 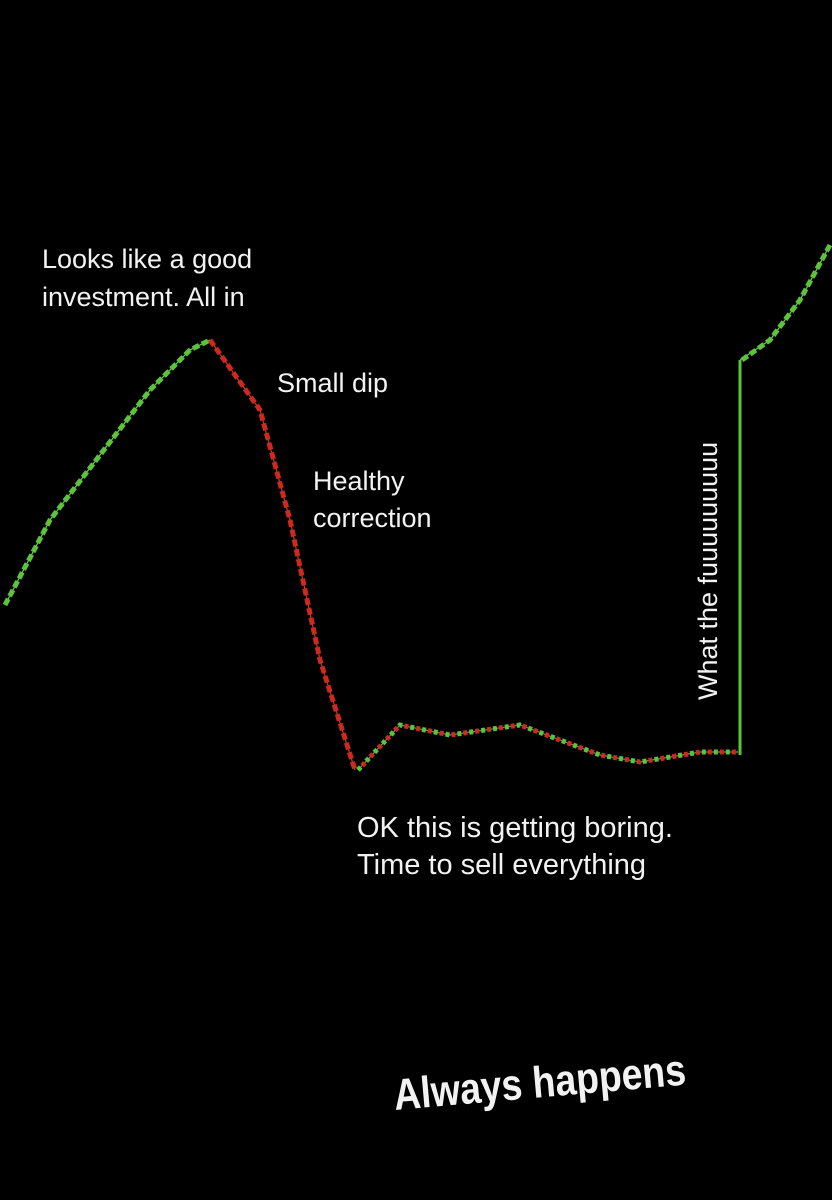 What do you see at coordinates (708, 571) in the screenshot?
I see `annotation: What the fuuuuuuuuu` at bounding box center [708, 571].